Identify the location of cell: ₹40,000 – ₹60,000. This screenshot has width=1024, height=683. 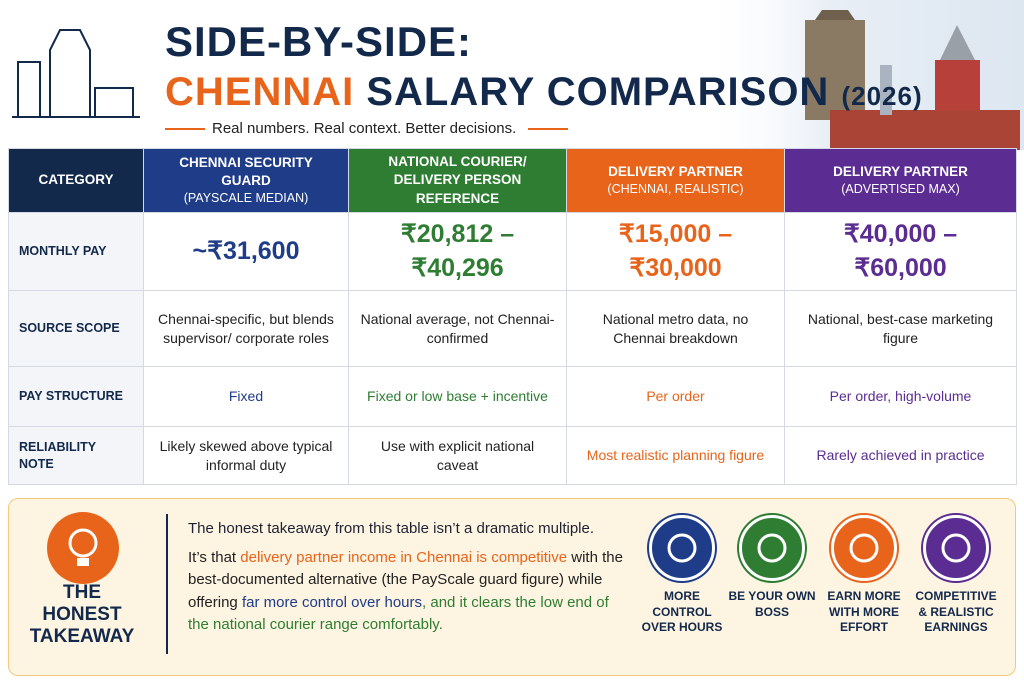
(900, 251).